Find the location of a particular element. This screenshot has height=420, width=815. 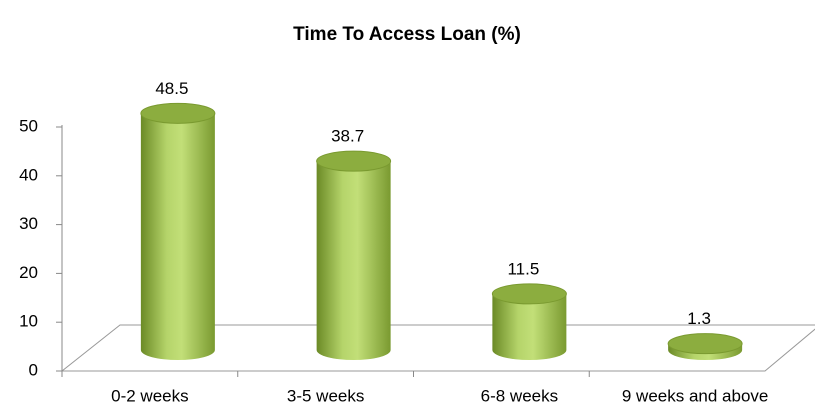

x-tick-label: 9 weeks and above is located at coordinates (695, 395).